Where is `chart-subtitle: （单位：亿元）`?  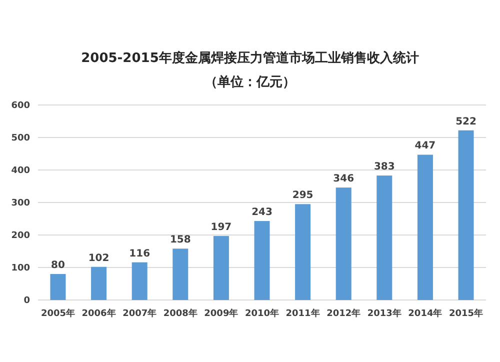 chart-subtitle: （单位：亿元） is located at coordinates (250, 82).